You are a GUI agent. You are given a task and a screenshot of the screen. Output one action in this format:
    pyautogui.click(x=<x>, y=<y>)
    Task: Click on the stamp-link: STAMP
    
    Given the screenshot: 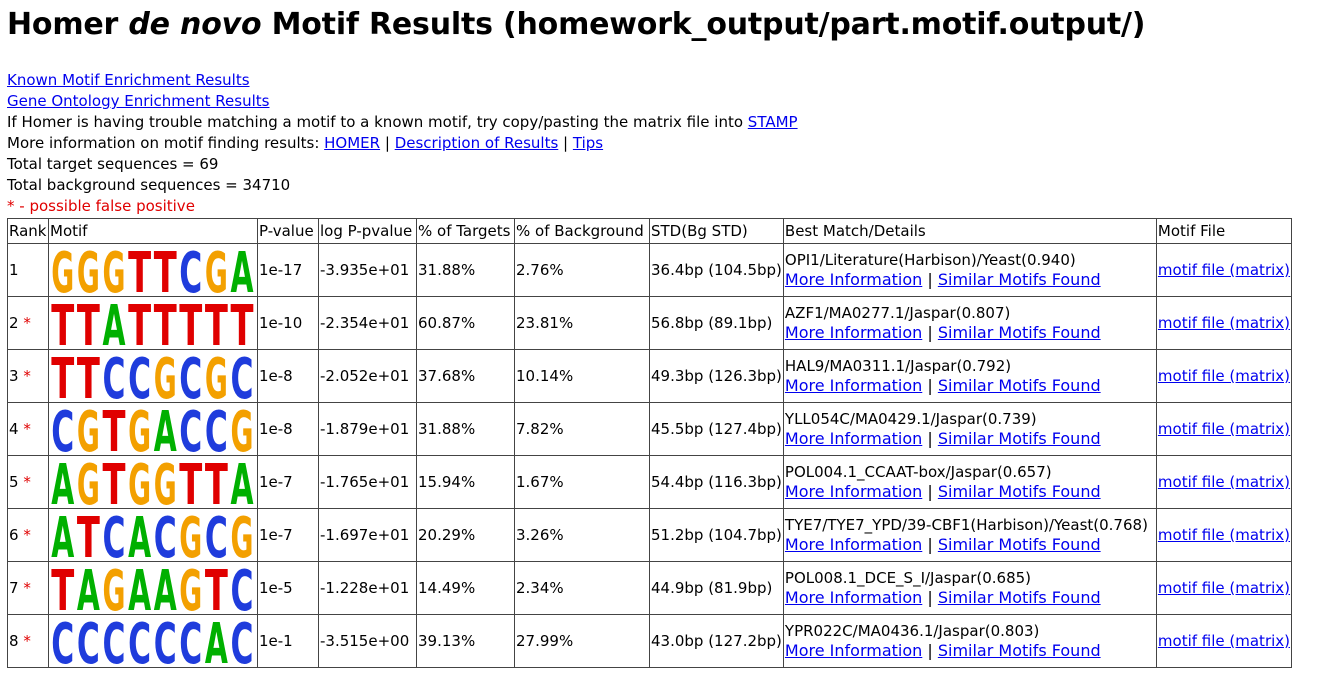 What is the action you would take?
    pyautogui.click(x=772, y=122)
    